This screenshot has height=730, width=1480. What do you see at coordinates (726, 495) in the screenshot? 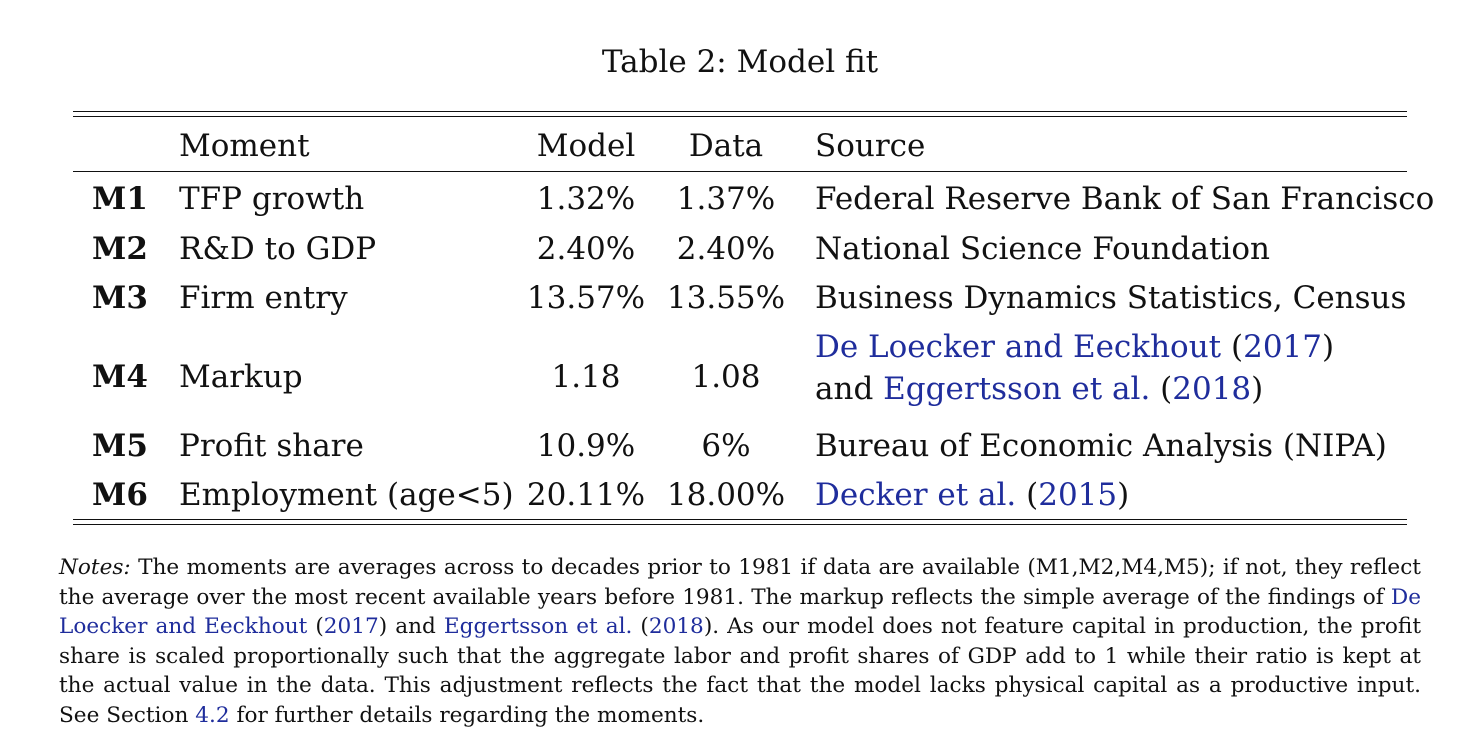
I see `row-data-value: 18.00%` at bounding box center [726, 495].